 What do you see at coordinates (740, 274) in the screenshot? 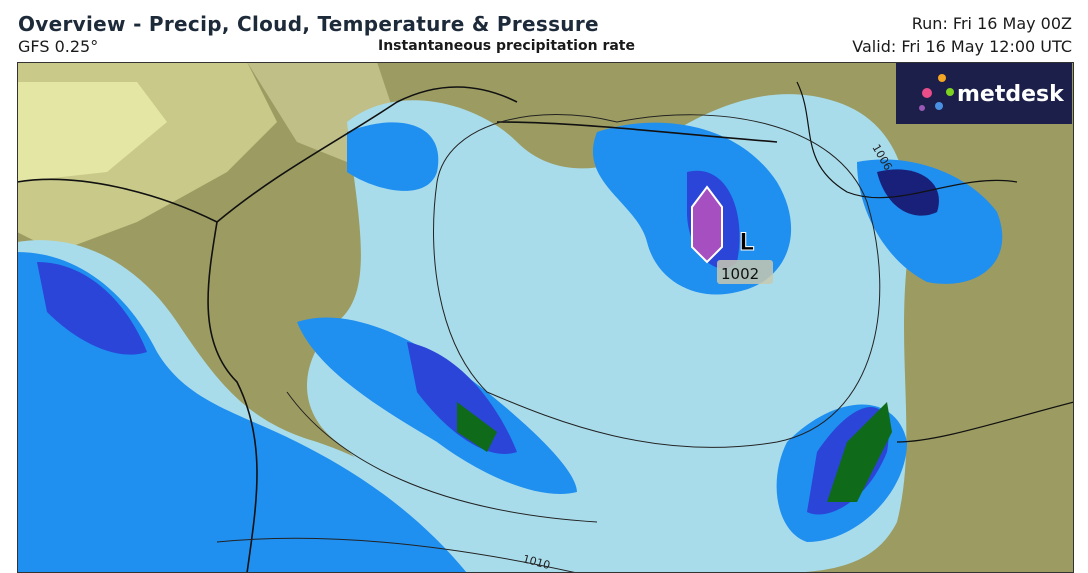
I see `low-pressure: 1002` at bounding box center [740, 274].